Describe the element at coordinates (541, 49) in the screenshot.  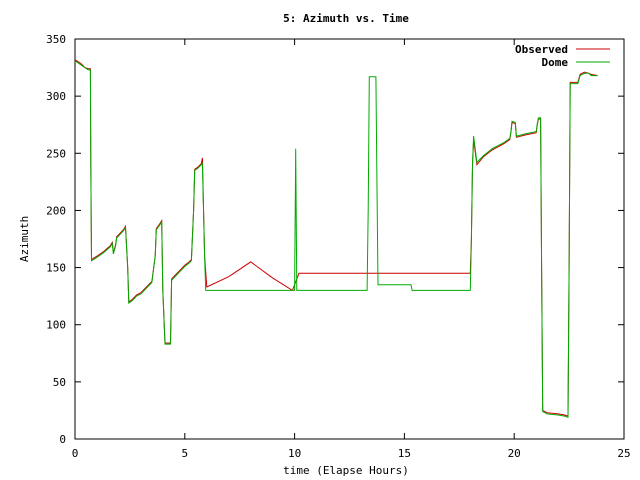
I see `legend-label-observed: Observed` at that location.